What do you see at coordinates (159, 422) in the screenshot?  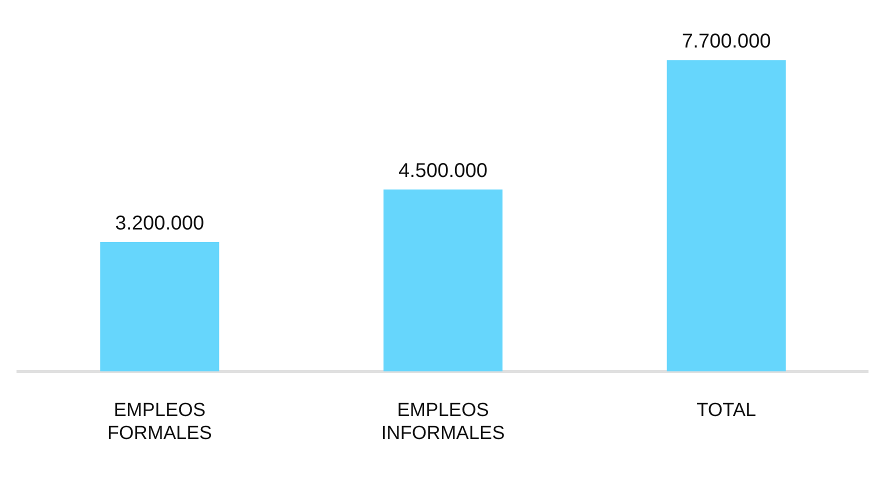 I see `x-tick-label: EMPLEOS FORMALES` at bounding box center [159, 422].